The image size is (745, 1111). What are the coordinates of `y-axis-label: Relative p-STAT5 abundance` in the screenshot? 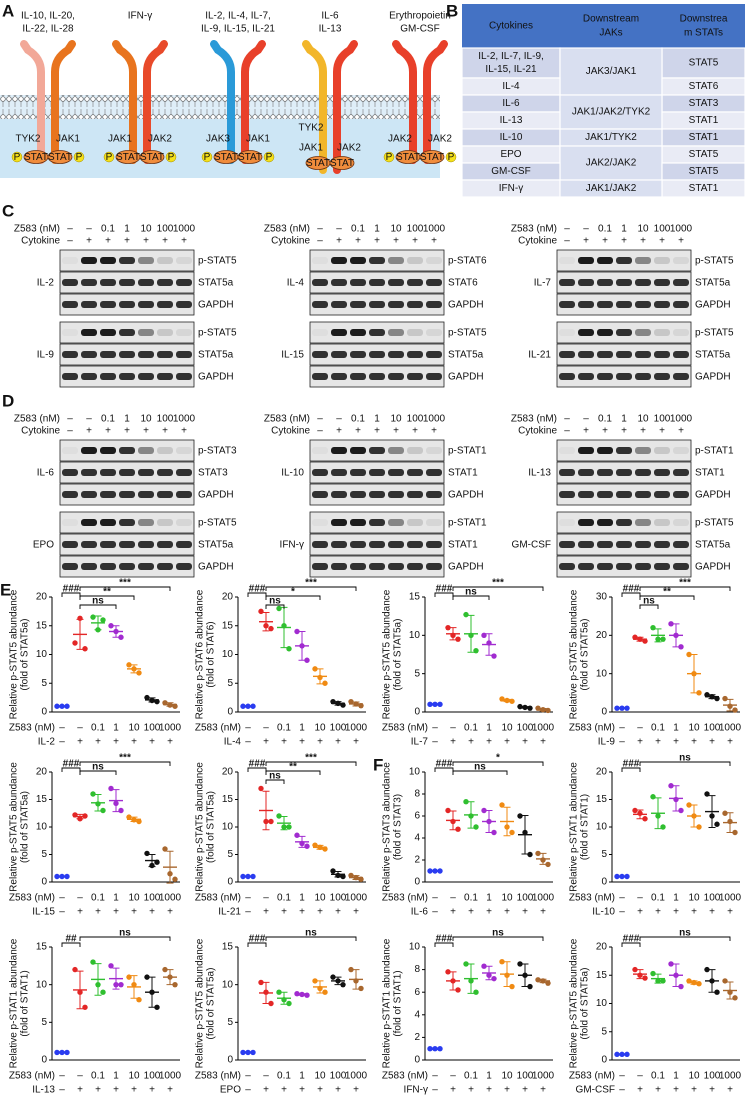 It's located at (200, 827).